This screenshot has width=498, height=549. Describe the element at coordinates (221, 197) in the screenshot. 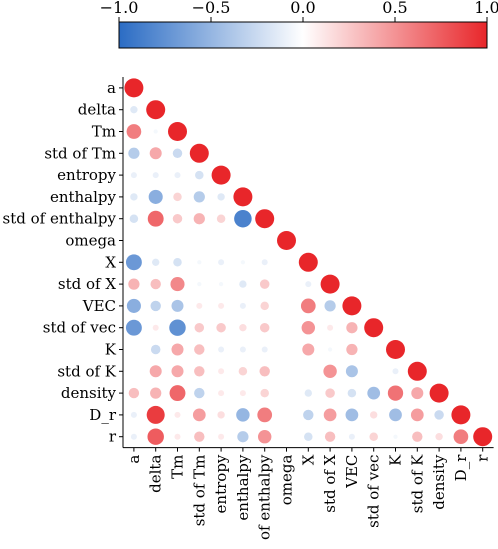

I see `correlation-cell-enthalpy-entropy` at that location.